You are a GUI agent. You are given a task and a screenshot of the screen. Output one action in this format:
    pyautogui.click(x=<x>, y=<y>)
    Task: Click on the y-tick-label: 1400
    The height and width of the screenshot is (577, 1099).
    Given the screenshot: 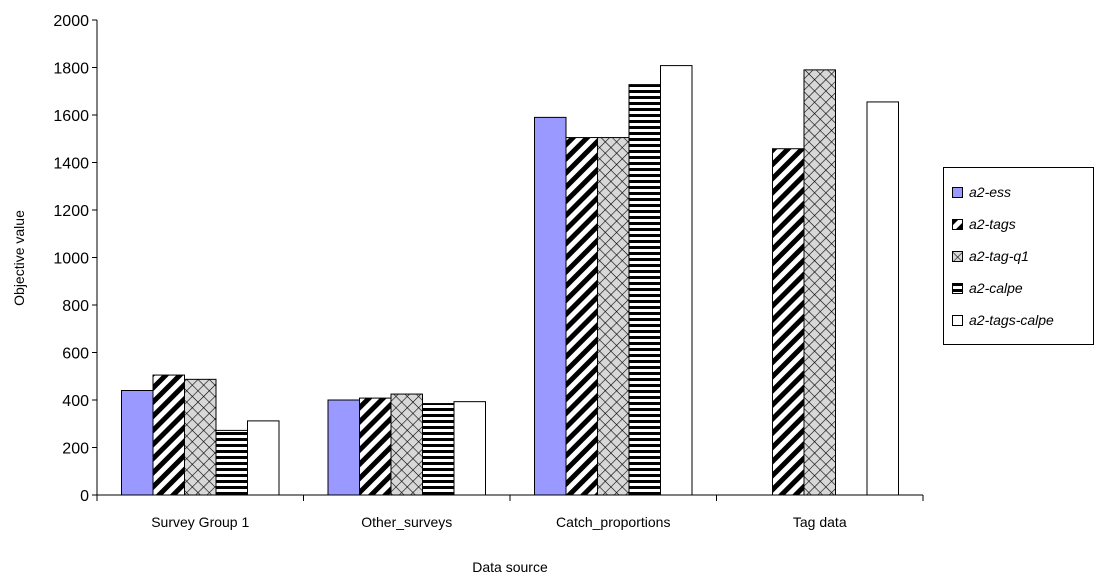 What is the action you would take?
    pyautogui.click(x=71, y=164)
    